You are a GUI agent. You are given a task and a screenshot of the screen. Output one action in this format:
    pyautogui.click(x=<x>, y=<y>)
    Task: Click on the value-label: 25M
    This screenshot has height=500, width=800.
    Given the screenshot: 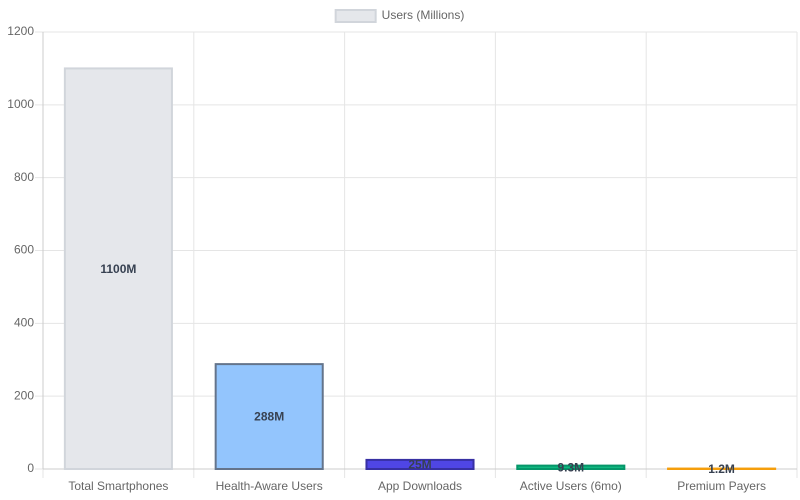 What is the action you would take?
    pyautogui.click(x=419, y=465)
    